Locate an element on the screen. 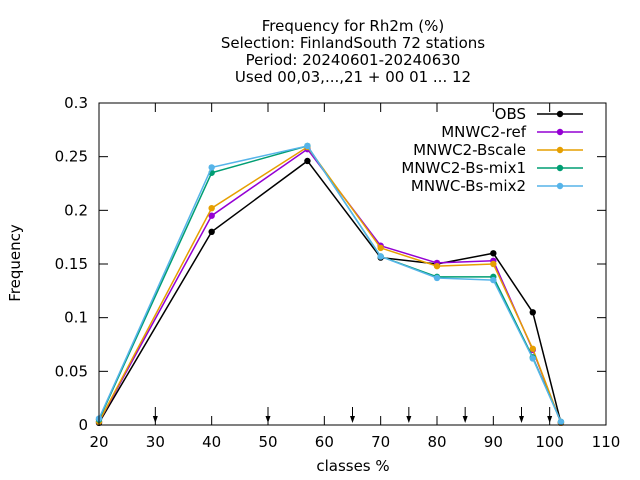 The width and height of the screenshot is (640, 480). title-line-2: Selection: FinlandSouth 72 stations is located at coordinates (353, 43).